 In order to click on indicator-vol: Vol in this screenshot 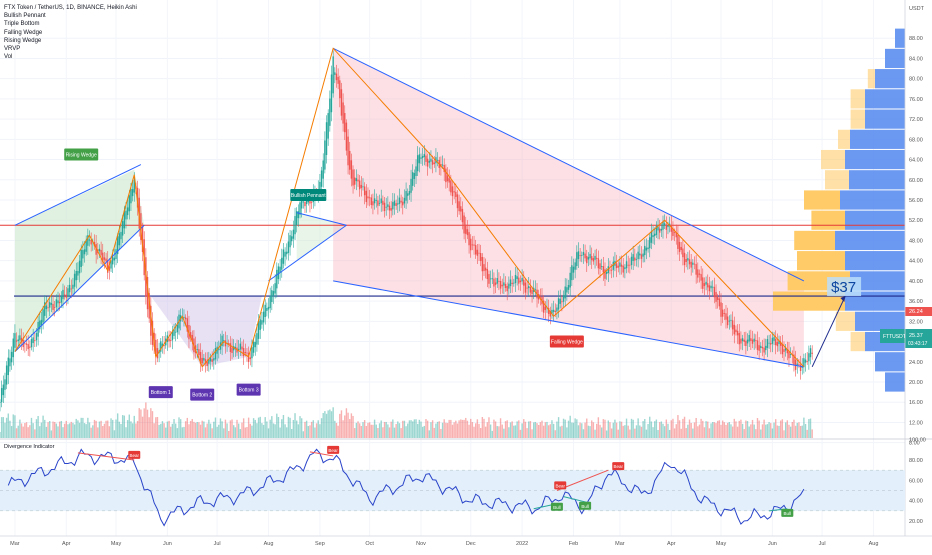, I will do `click(8, 57)`.